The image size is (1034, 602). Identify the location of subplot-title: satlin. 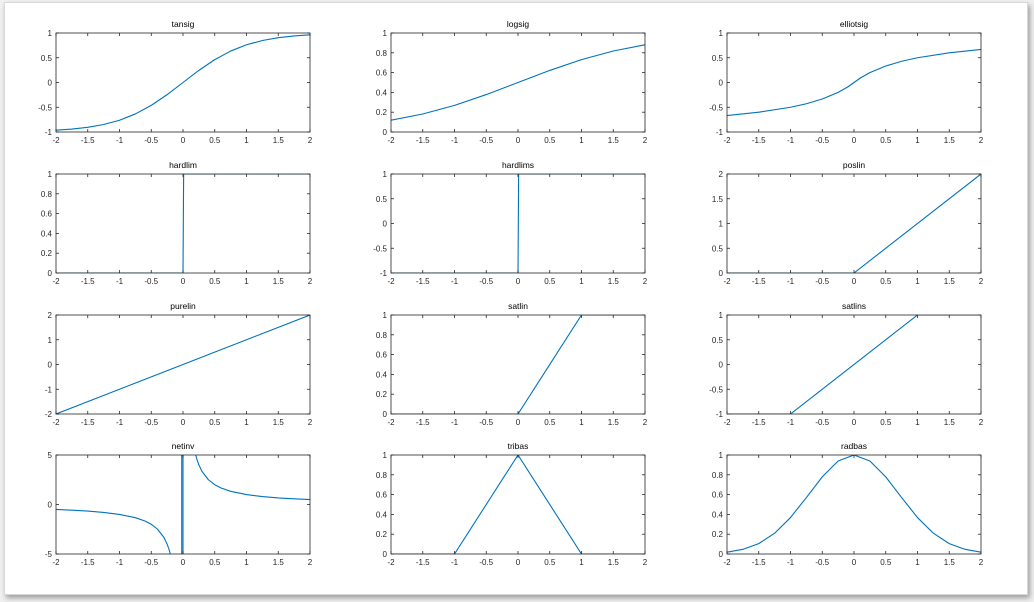
(518, 306).